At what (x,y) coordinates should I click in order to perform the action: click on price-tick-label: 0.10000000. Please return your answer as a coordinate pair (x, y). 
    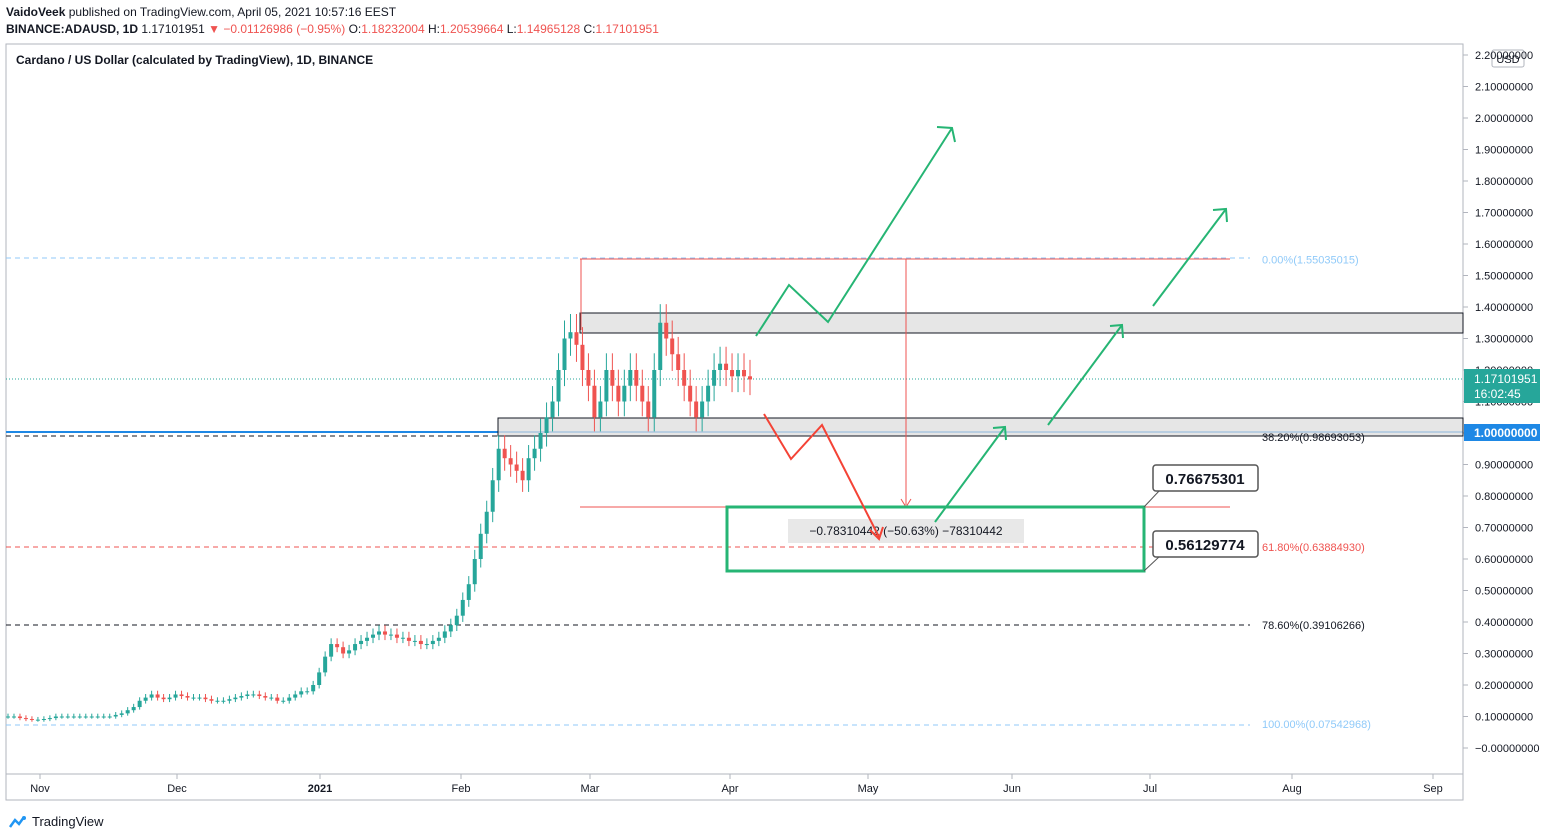
    Looking at the image, I should click on (1504, 718).